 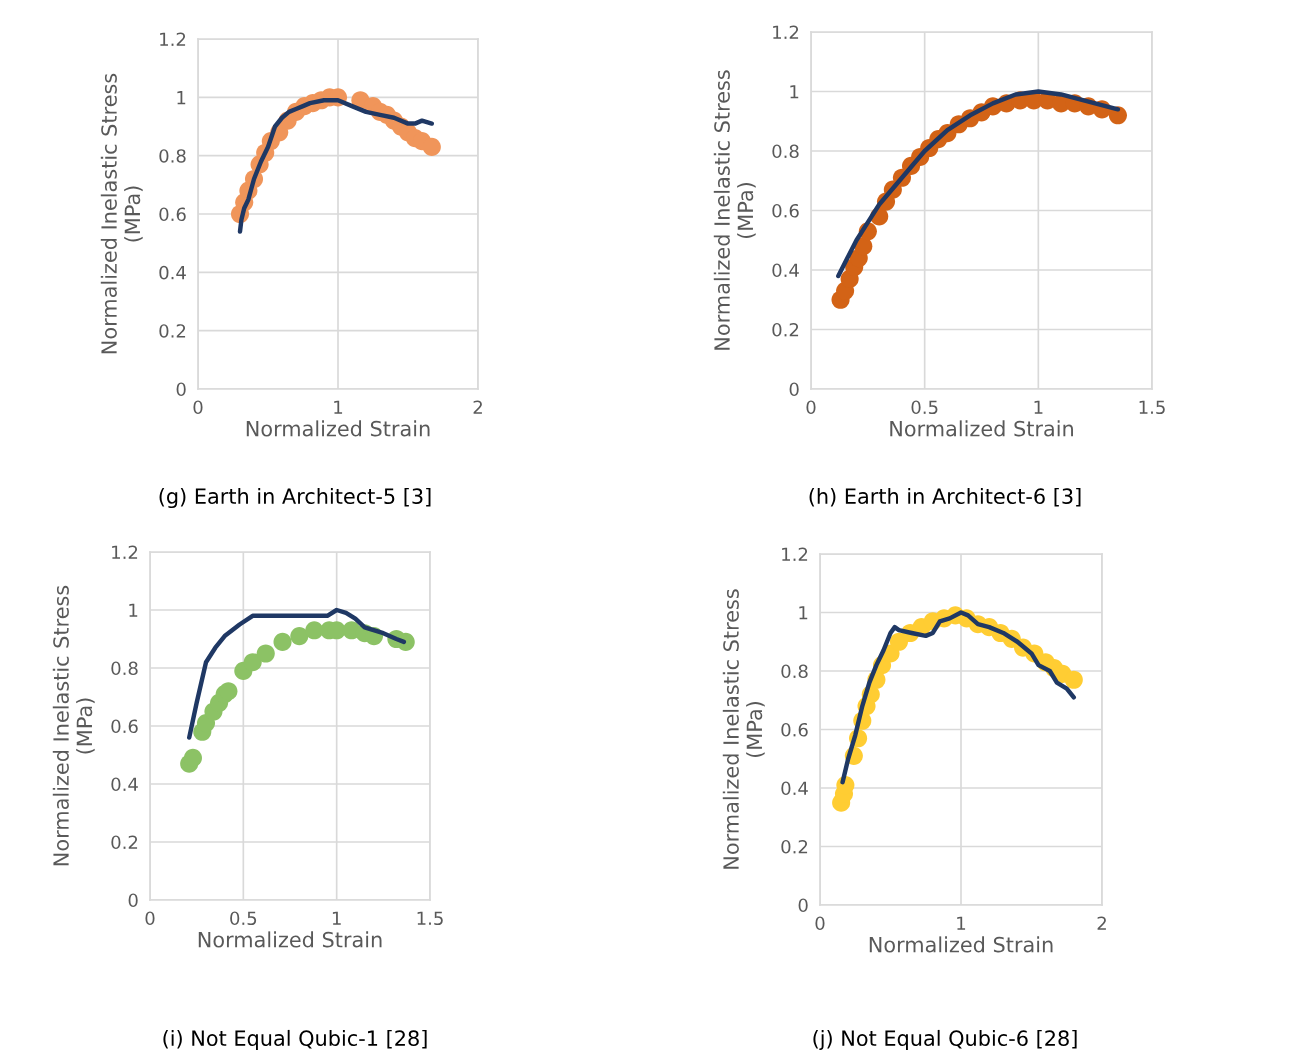 I want to click on text: (g) Earth in Architect-5 [3], so click(x=295, y=498).